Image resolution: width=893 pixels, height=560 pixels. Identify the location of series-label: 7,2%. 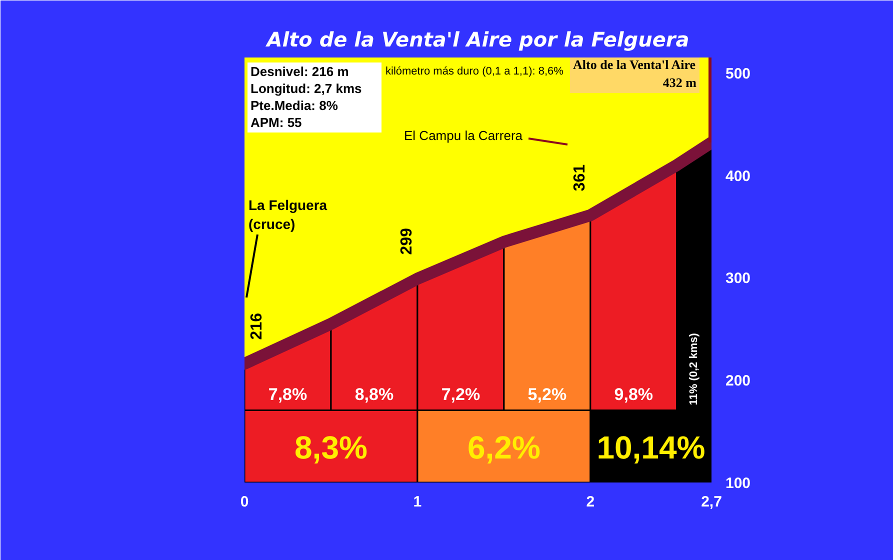
(460, 394).